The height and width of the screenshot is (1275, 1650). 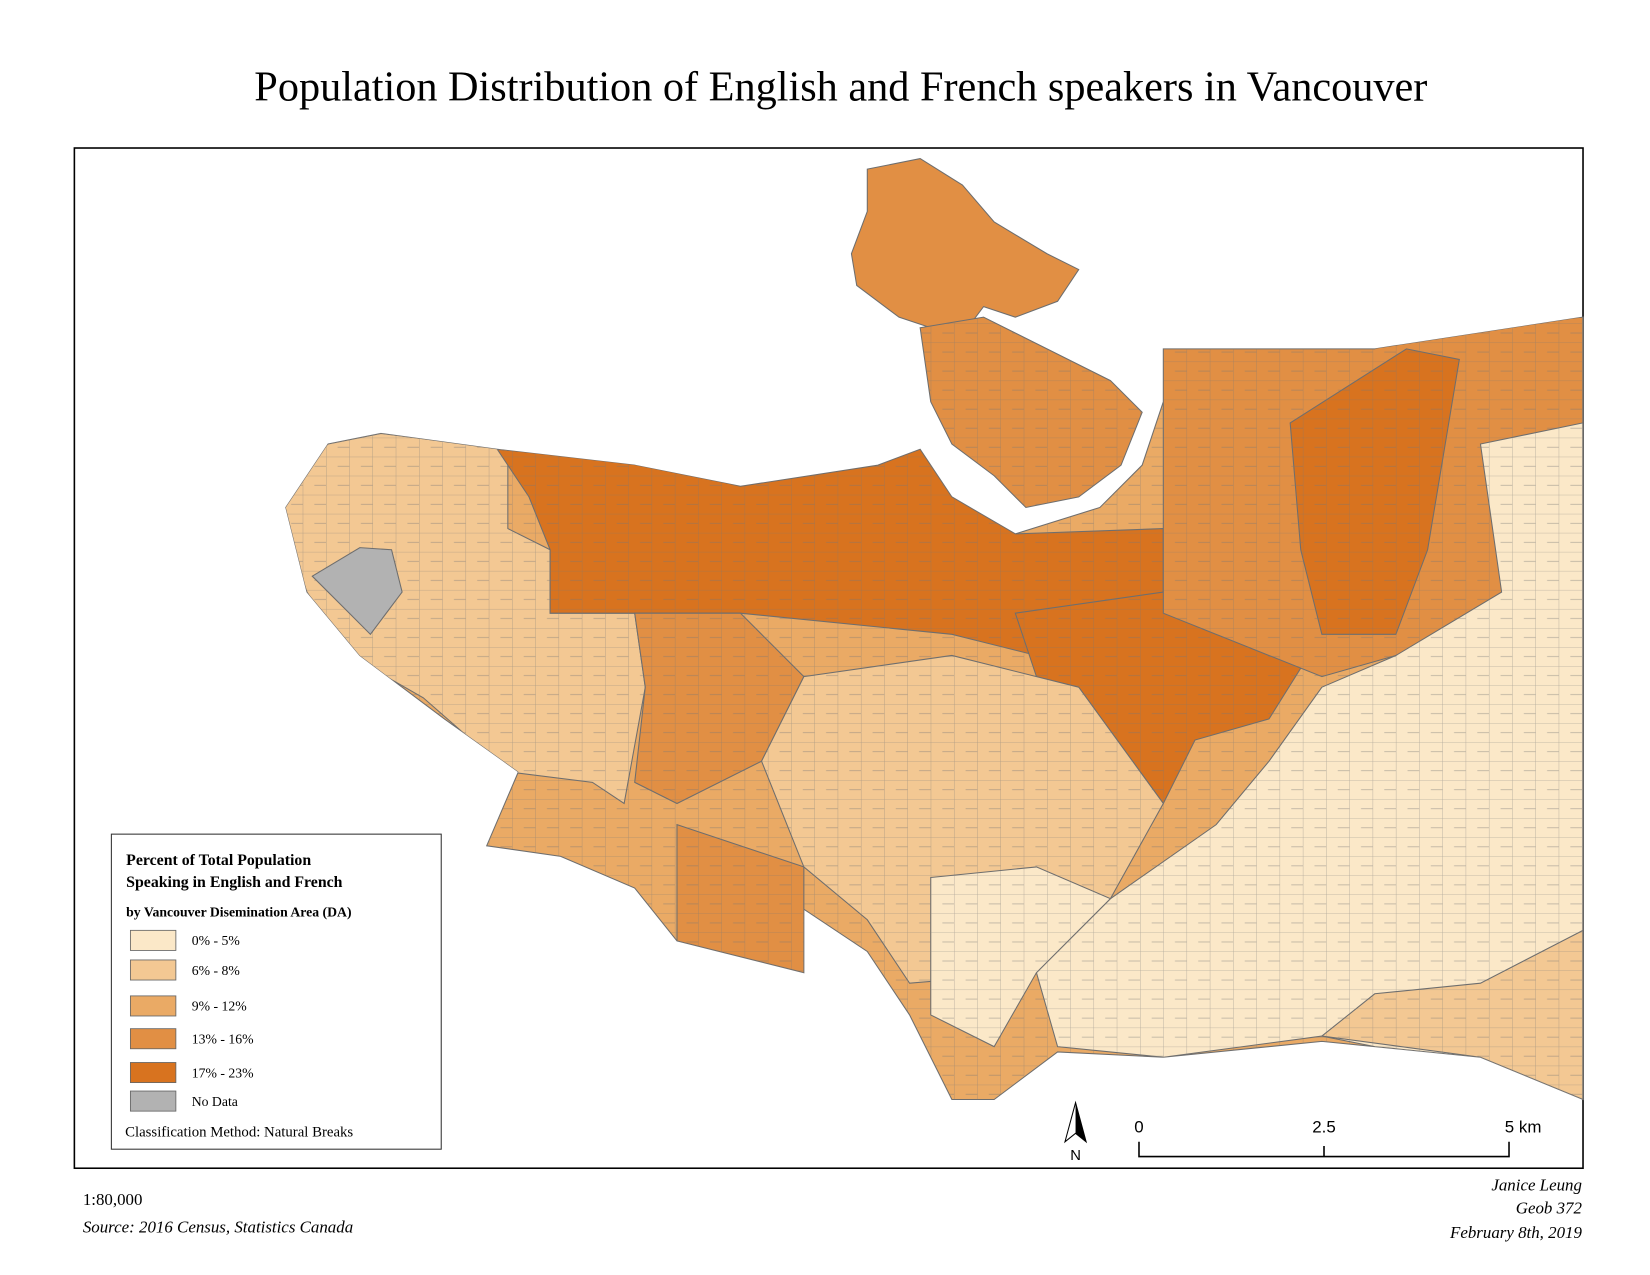 I want to click on legend-label: 9% - 12%, so click(x=219, y=1006).